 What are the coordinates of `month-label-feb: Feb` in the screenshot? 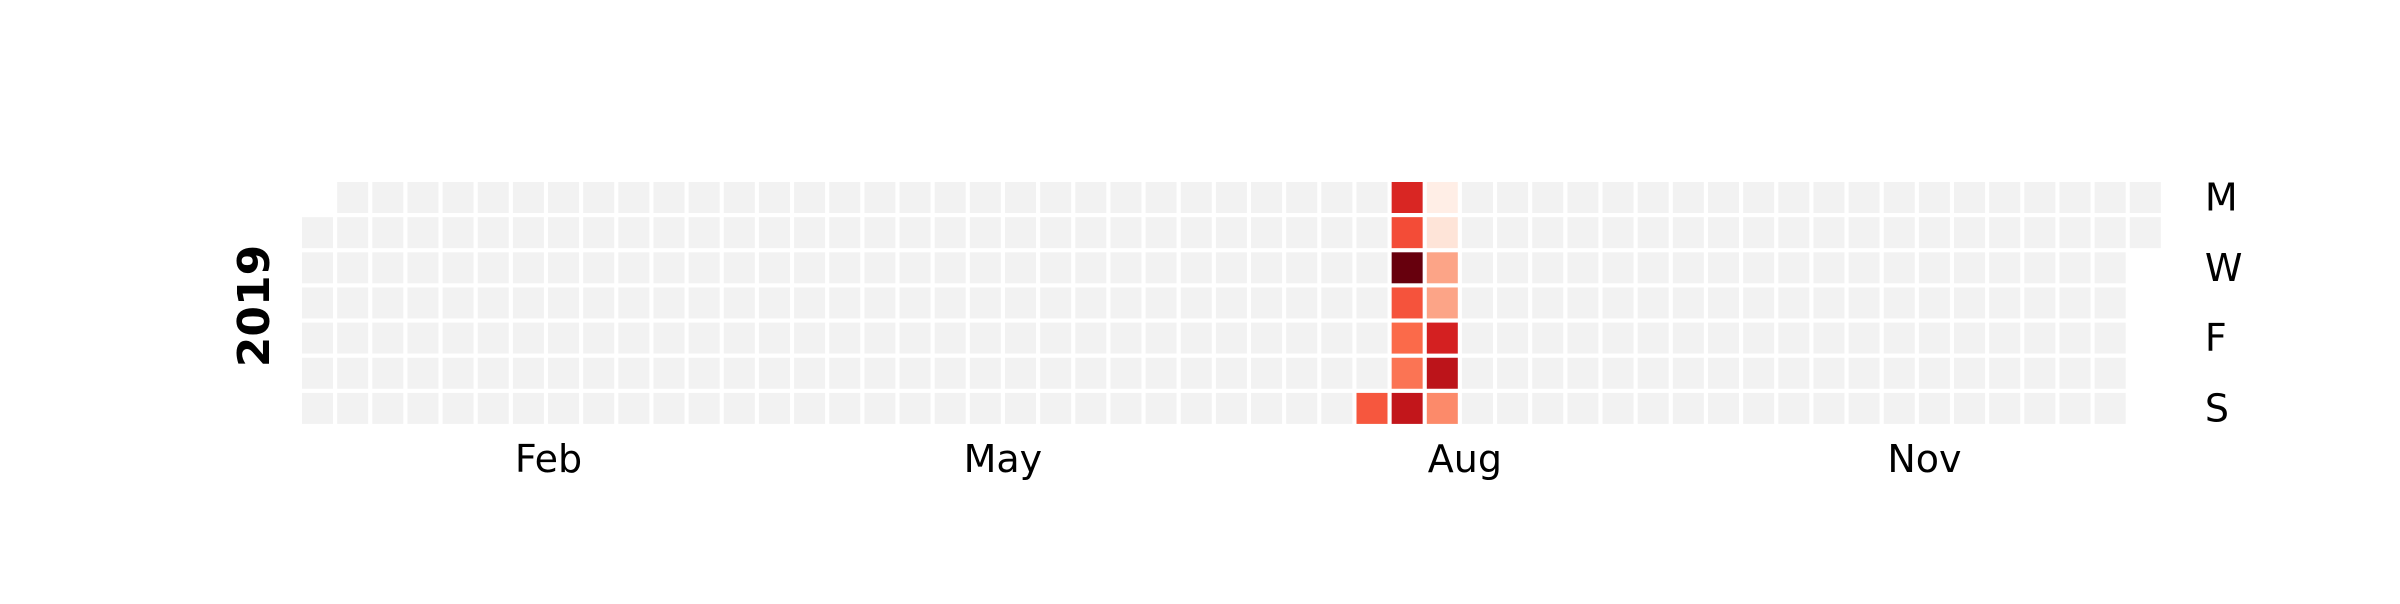 It's located at (548, 459).